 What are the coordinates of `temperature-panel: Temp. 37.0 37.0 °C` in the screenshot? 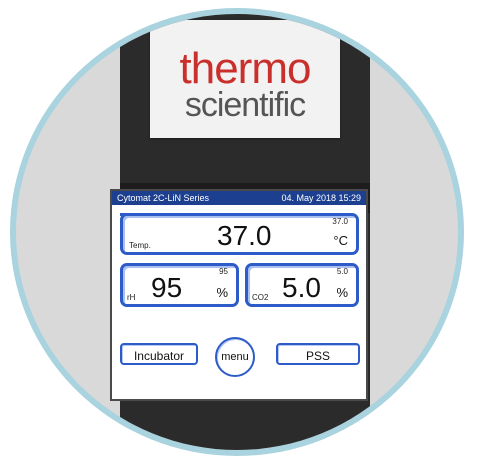 It's located at (239, 234).